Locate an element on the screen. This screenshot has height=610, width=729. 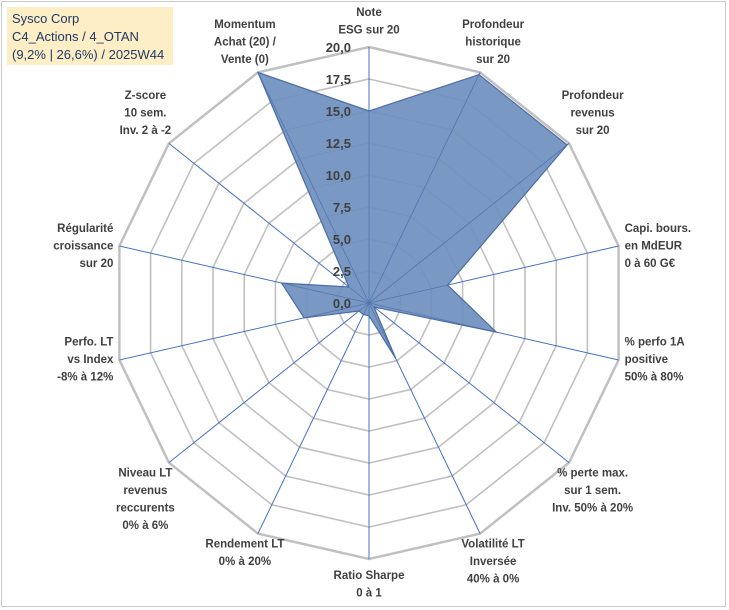
axis-label: Note ESG sur 20 is located at coordinates (368, 22).